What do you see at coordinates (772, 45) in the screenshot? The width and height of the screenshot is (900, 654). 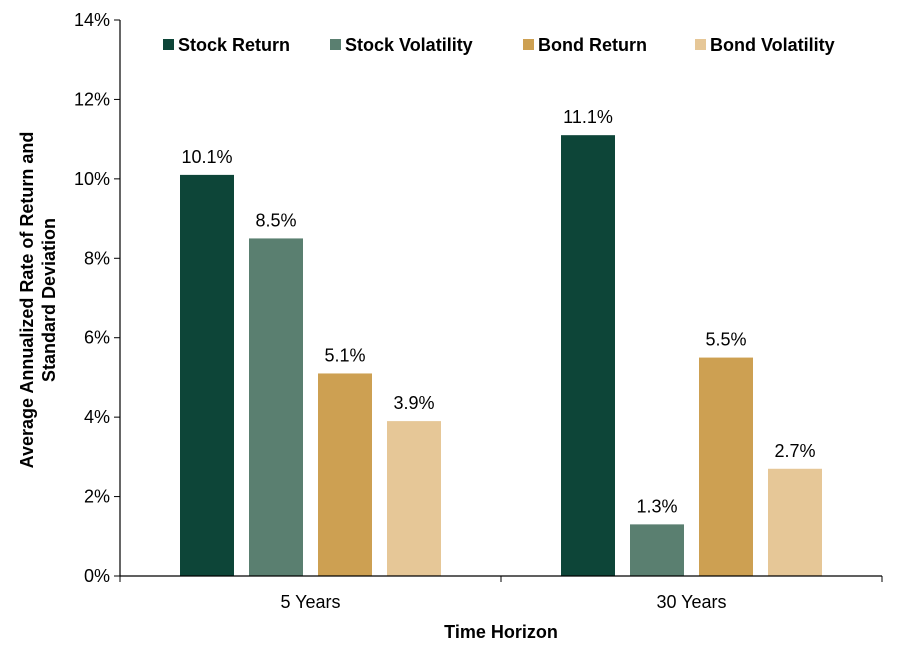 I see `legend-label-bond-volatility: Bond Volatility` at bounding box center [772, 45].